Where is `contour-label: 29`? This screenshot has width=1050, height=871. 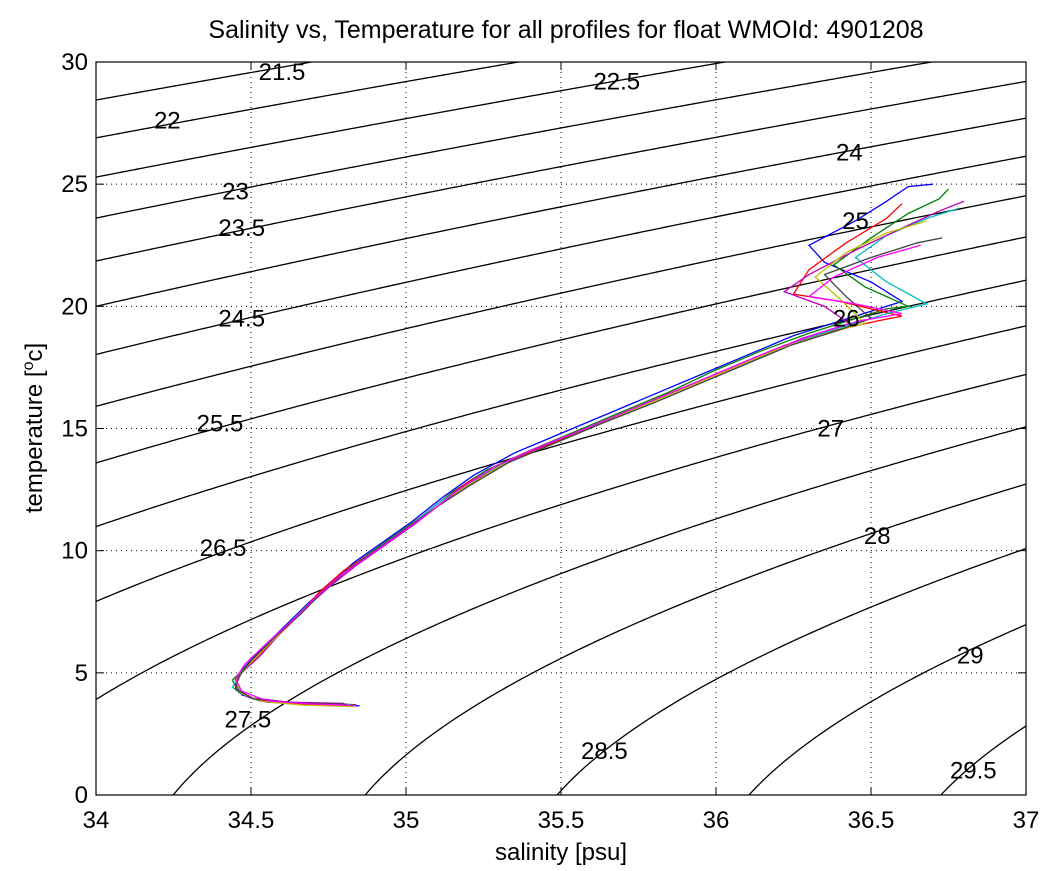
contour-label: 29 is located at coordinates (970, 656).